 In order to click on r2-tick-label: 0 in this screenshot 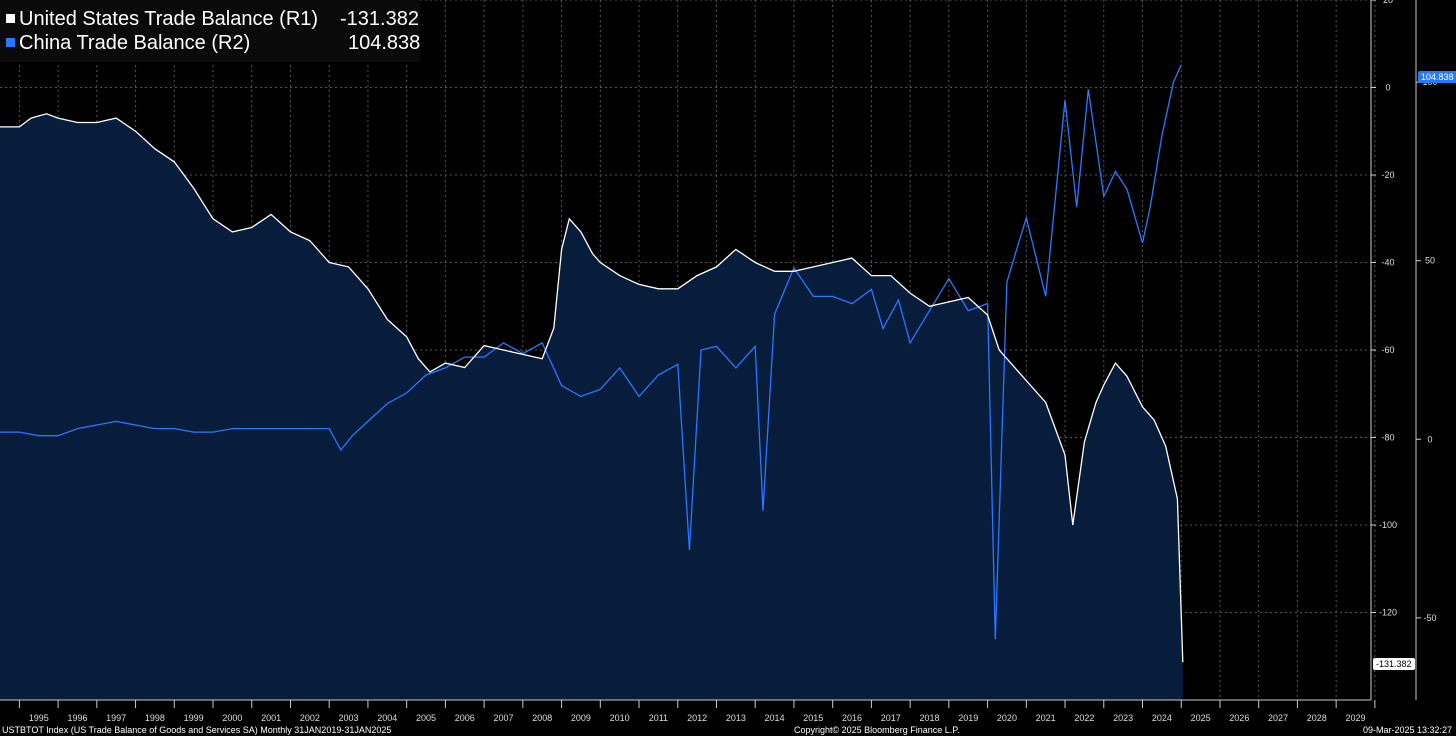, I will do `click(1429, 439)`.